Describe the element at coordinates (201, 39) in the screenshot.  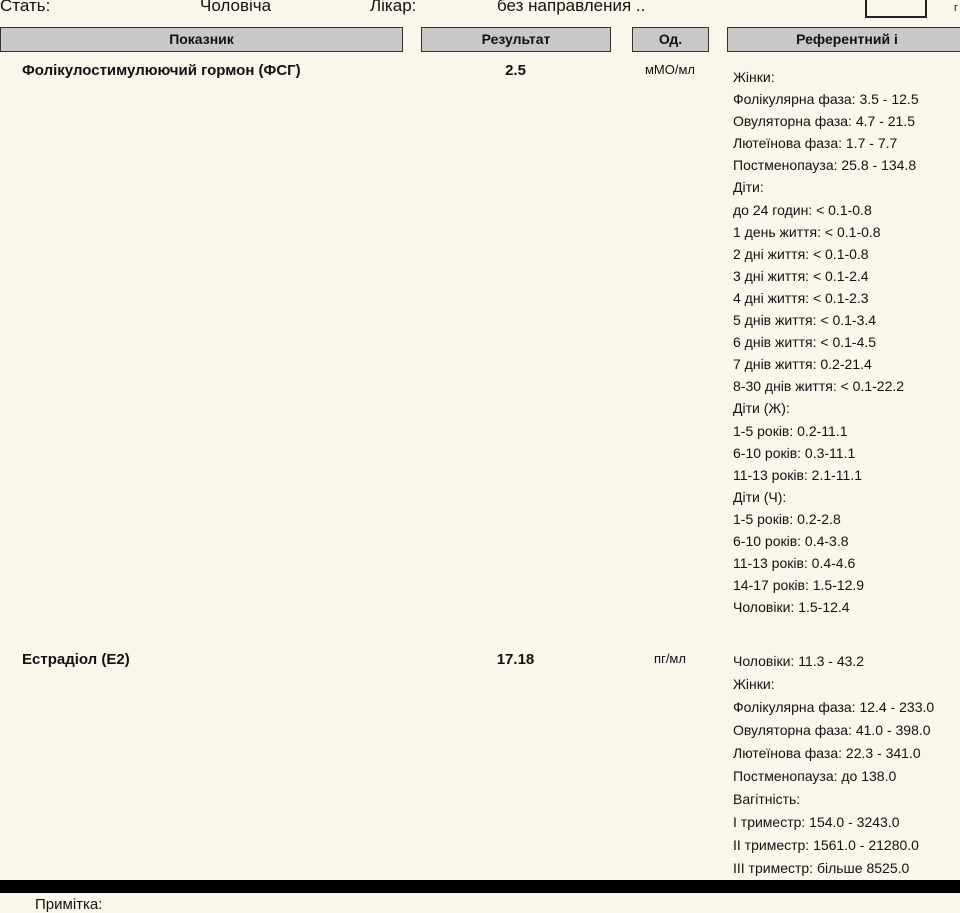
I see `header-indicator: Показник` at that location.